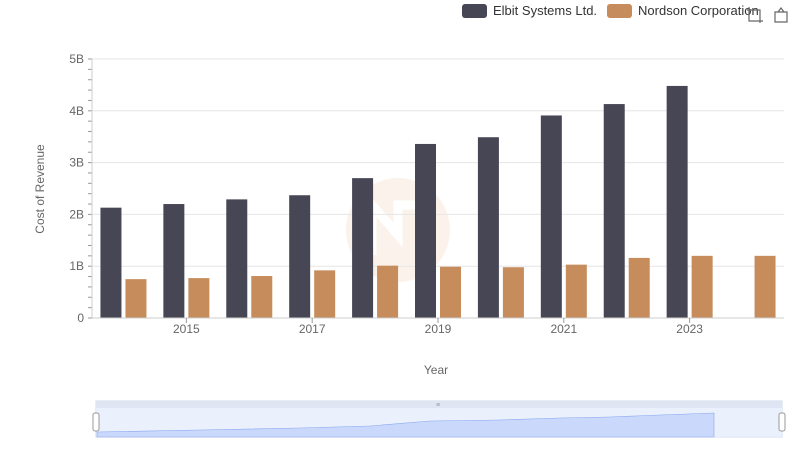 This screenshot has width=800, height=466. I want to click on x-tick-label: 2017, so click(312, 329).